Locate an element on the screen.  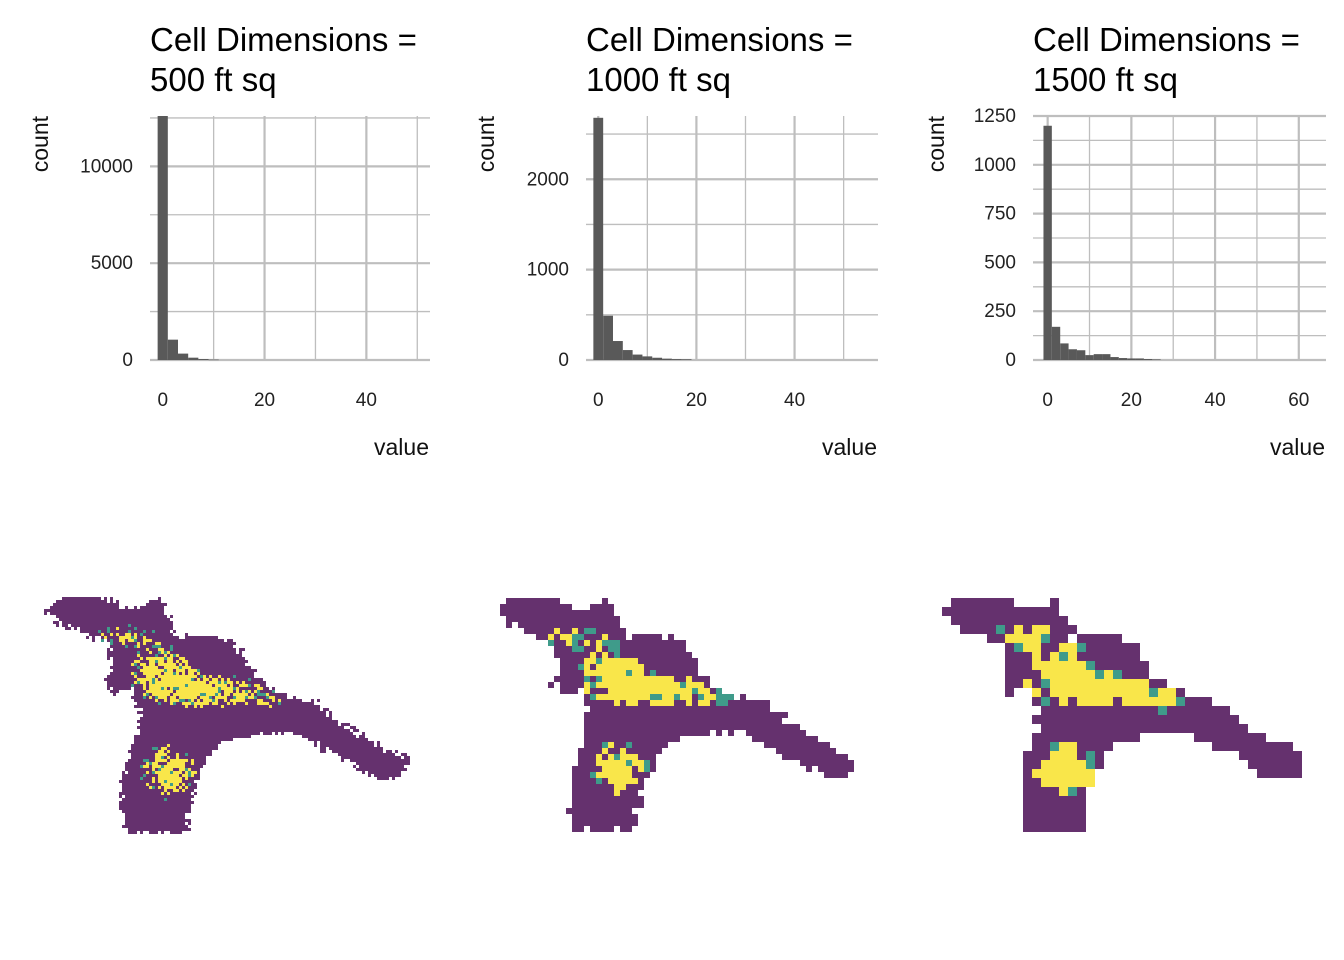
chart-title-line: 1000 ft sq is located at coordinates (658, 79).